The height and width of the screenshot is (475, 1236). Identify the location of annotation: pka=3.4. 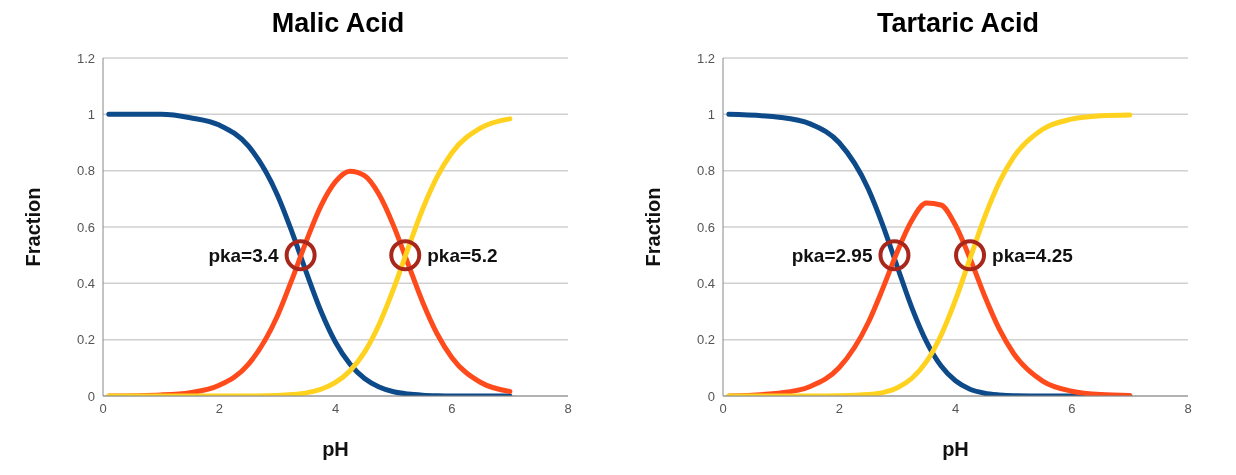
(244, 256).